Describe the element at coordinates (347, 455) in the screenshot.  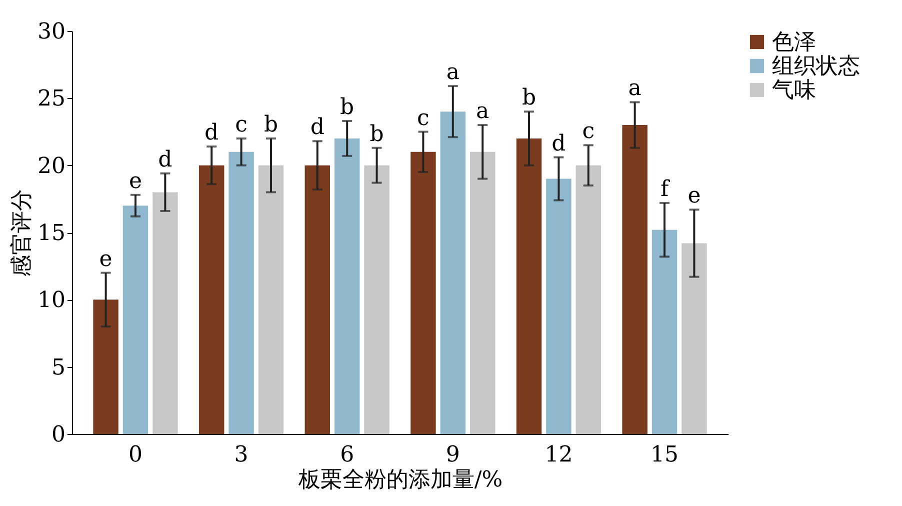
I see `x-tick-label: 6` at that location.